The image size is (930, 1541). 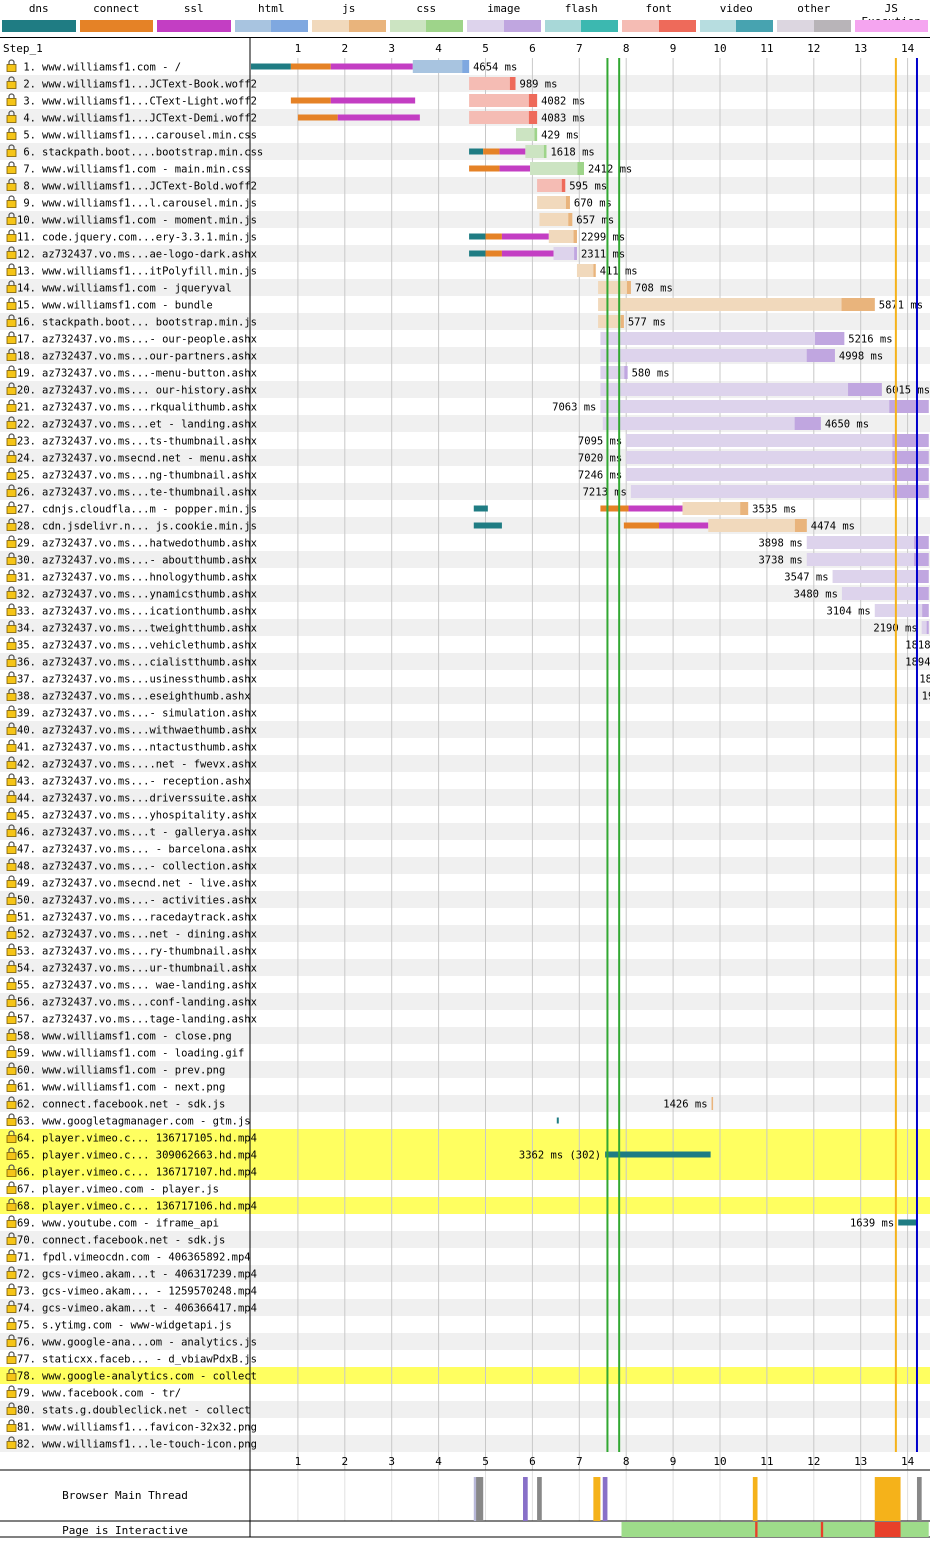 What do you see at coordinates (26, 1173) in the screenshot?
I see `row-number: 66.` at bounding box center [26, 1173].